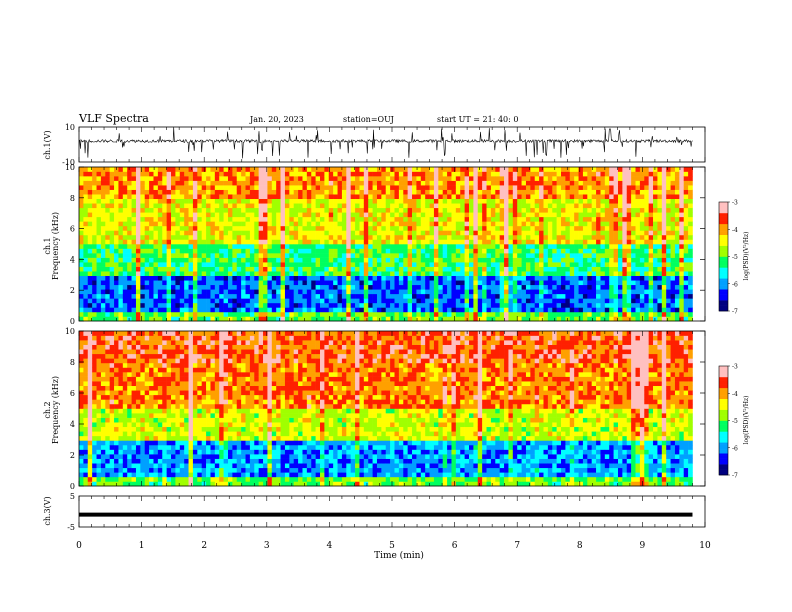  I want to click on y-tick-label: -10, so click(68, 162).